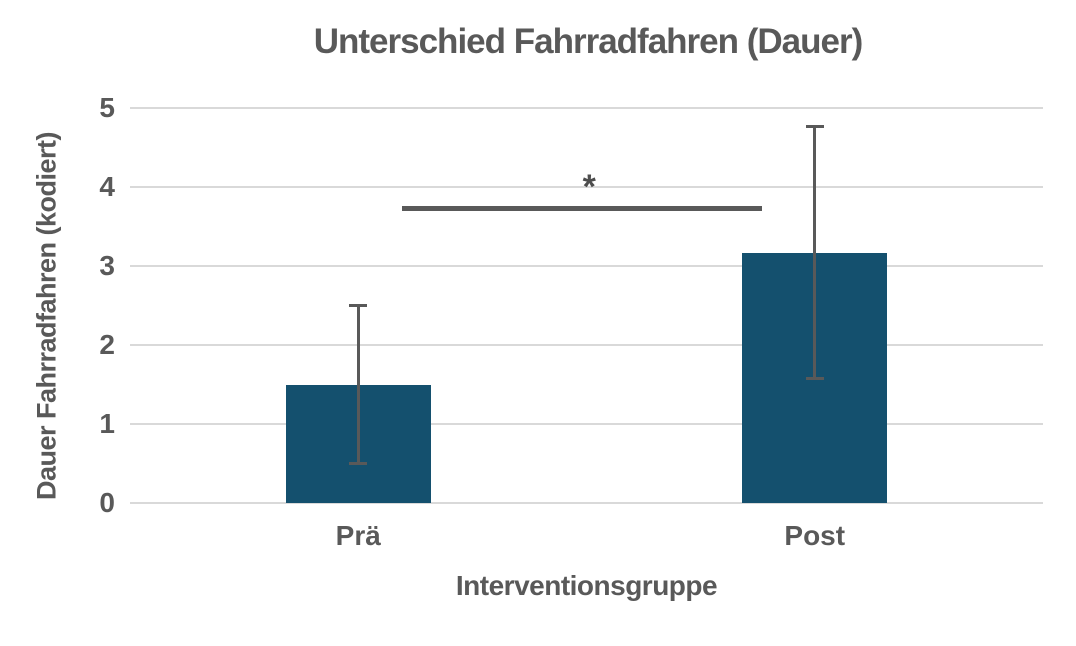  What do you see at coordinates (46, 316) in the screenshot?
I see `y-axis-title: Dauer Fahrradfahren (kodiert)` at bounding box center [46, 316].